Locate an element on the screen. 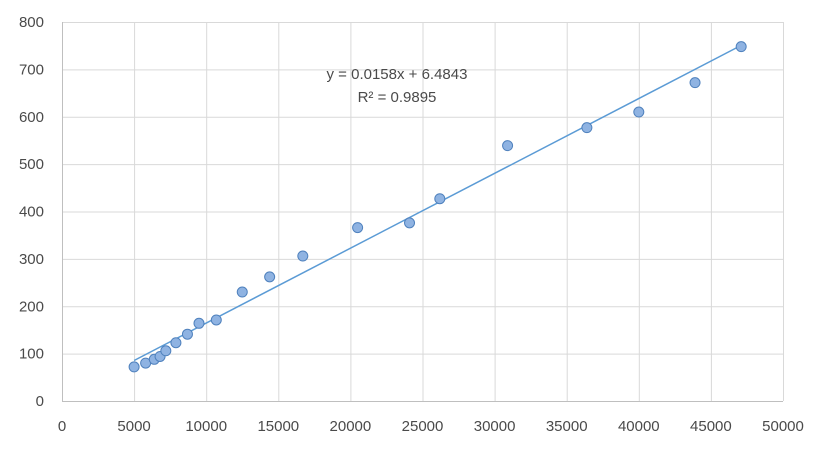 The image size is (829, 449). y-tick-label: 800 is located at coordinates (31, 22).